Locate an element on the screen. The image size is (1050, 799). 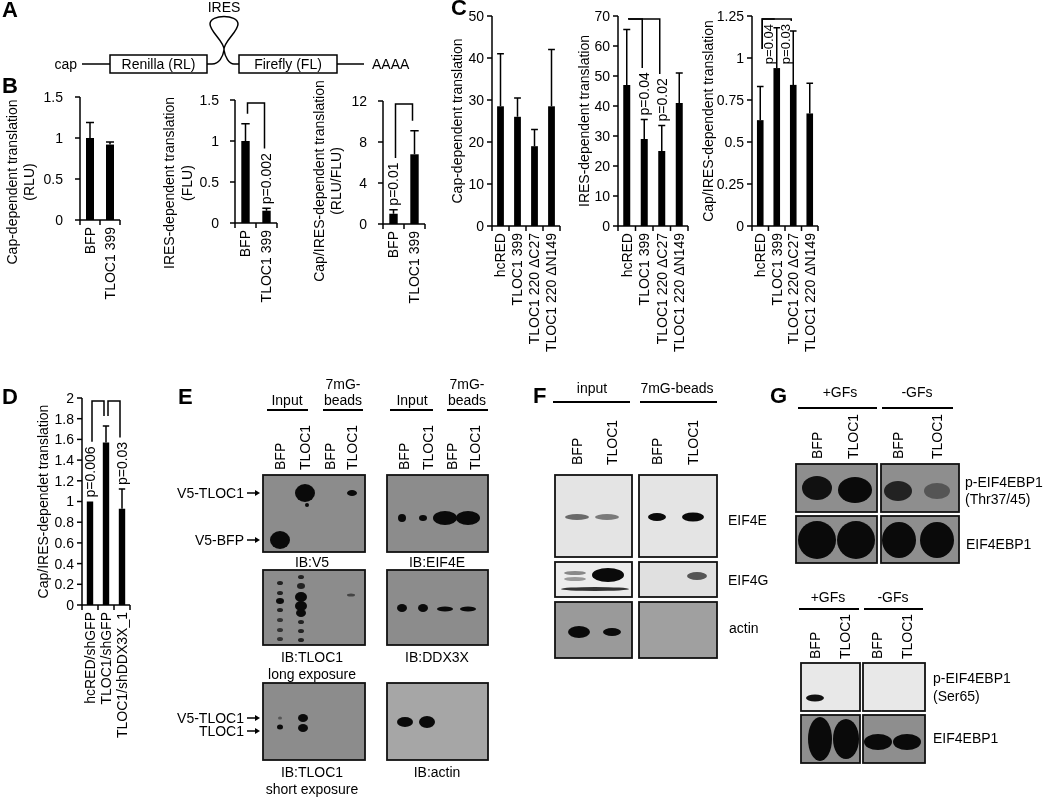
text: Renilla (RL) is located at coordinates (158, 64).